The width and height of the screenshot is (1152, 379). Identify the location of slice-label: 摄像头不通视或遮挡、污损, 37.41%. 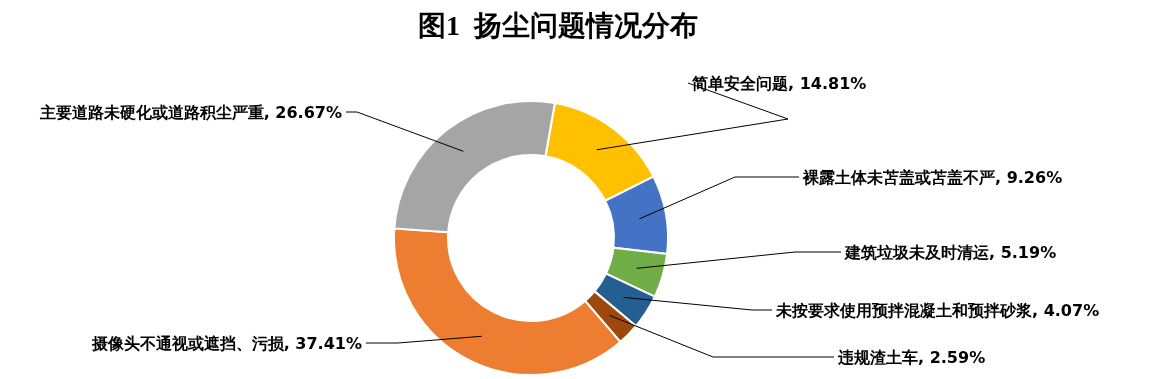
(226, 343).